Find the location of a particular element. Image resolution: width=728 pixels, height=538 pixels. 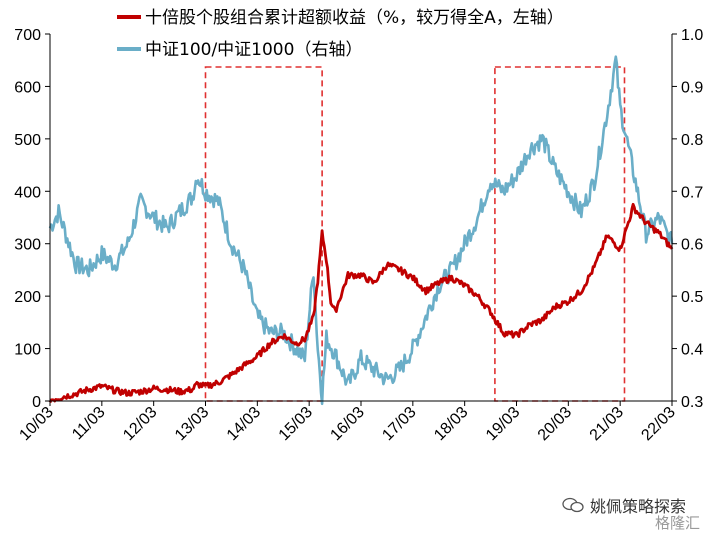

x-tick-label: 12/03 is located at coordinates (140, 424).